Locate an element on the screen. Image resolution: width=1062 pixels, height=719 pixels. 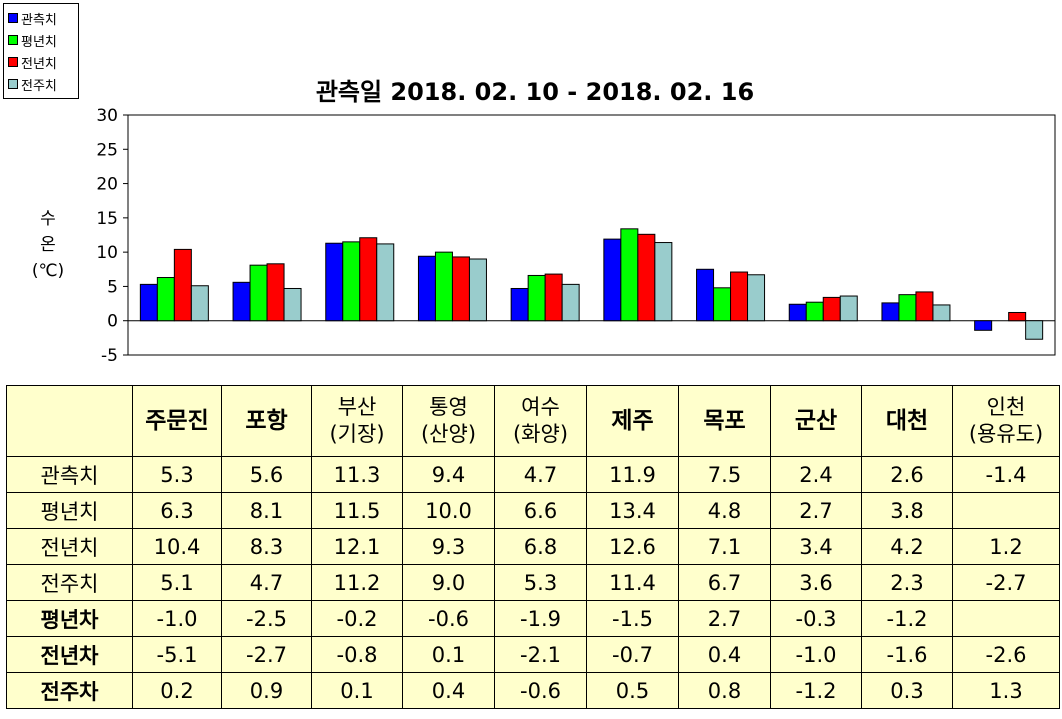
legend-label: 관측치 is located at coordinates (39, 20).